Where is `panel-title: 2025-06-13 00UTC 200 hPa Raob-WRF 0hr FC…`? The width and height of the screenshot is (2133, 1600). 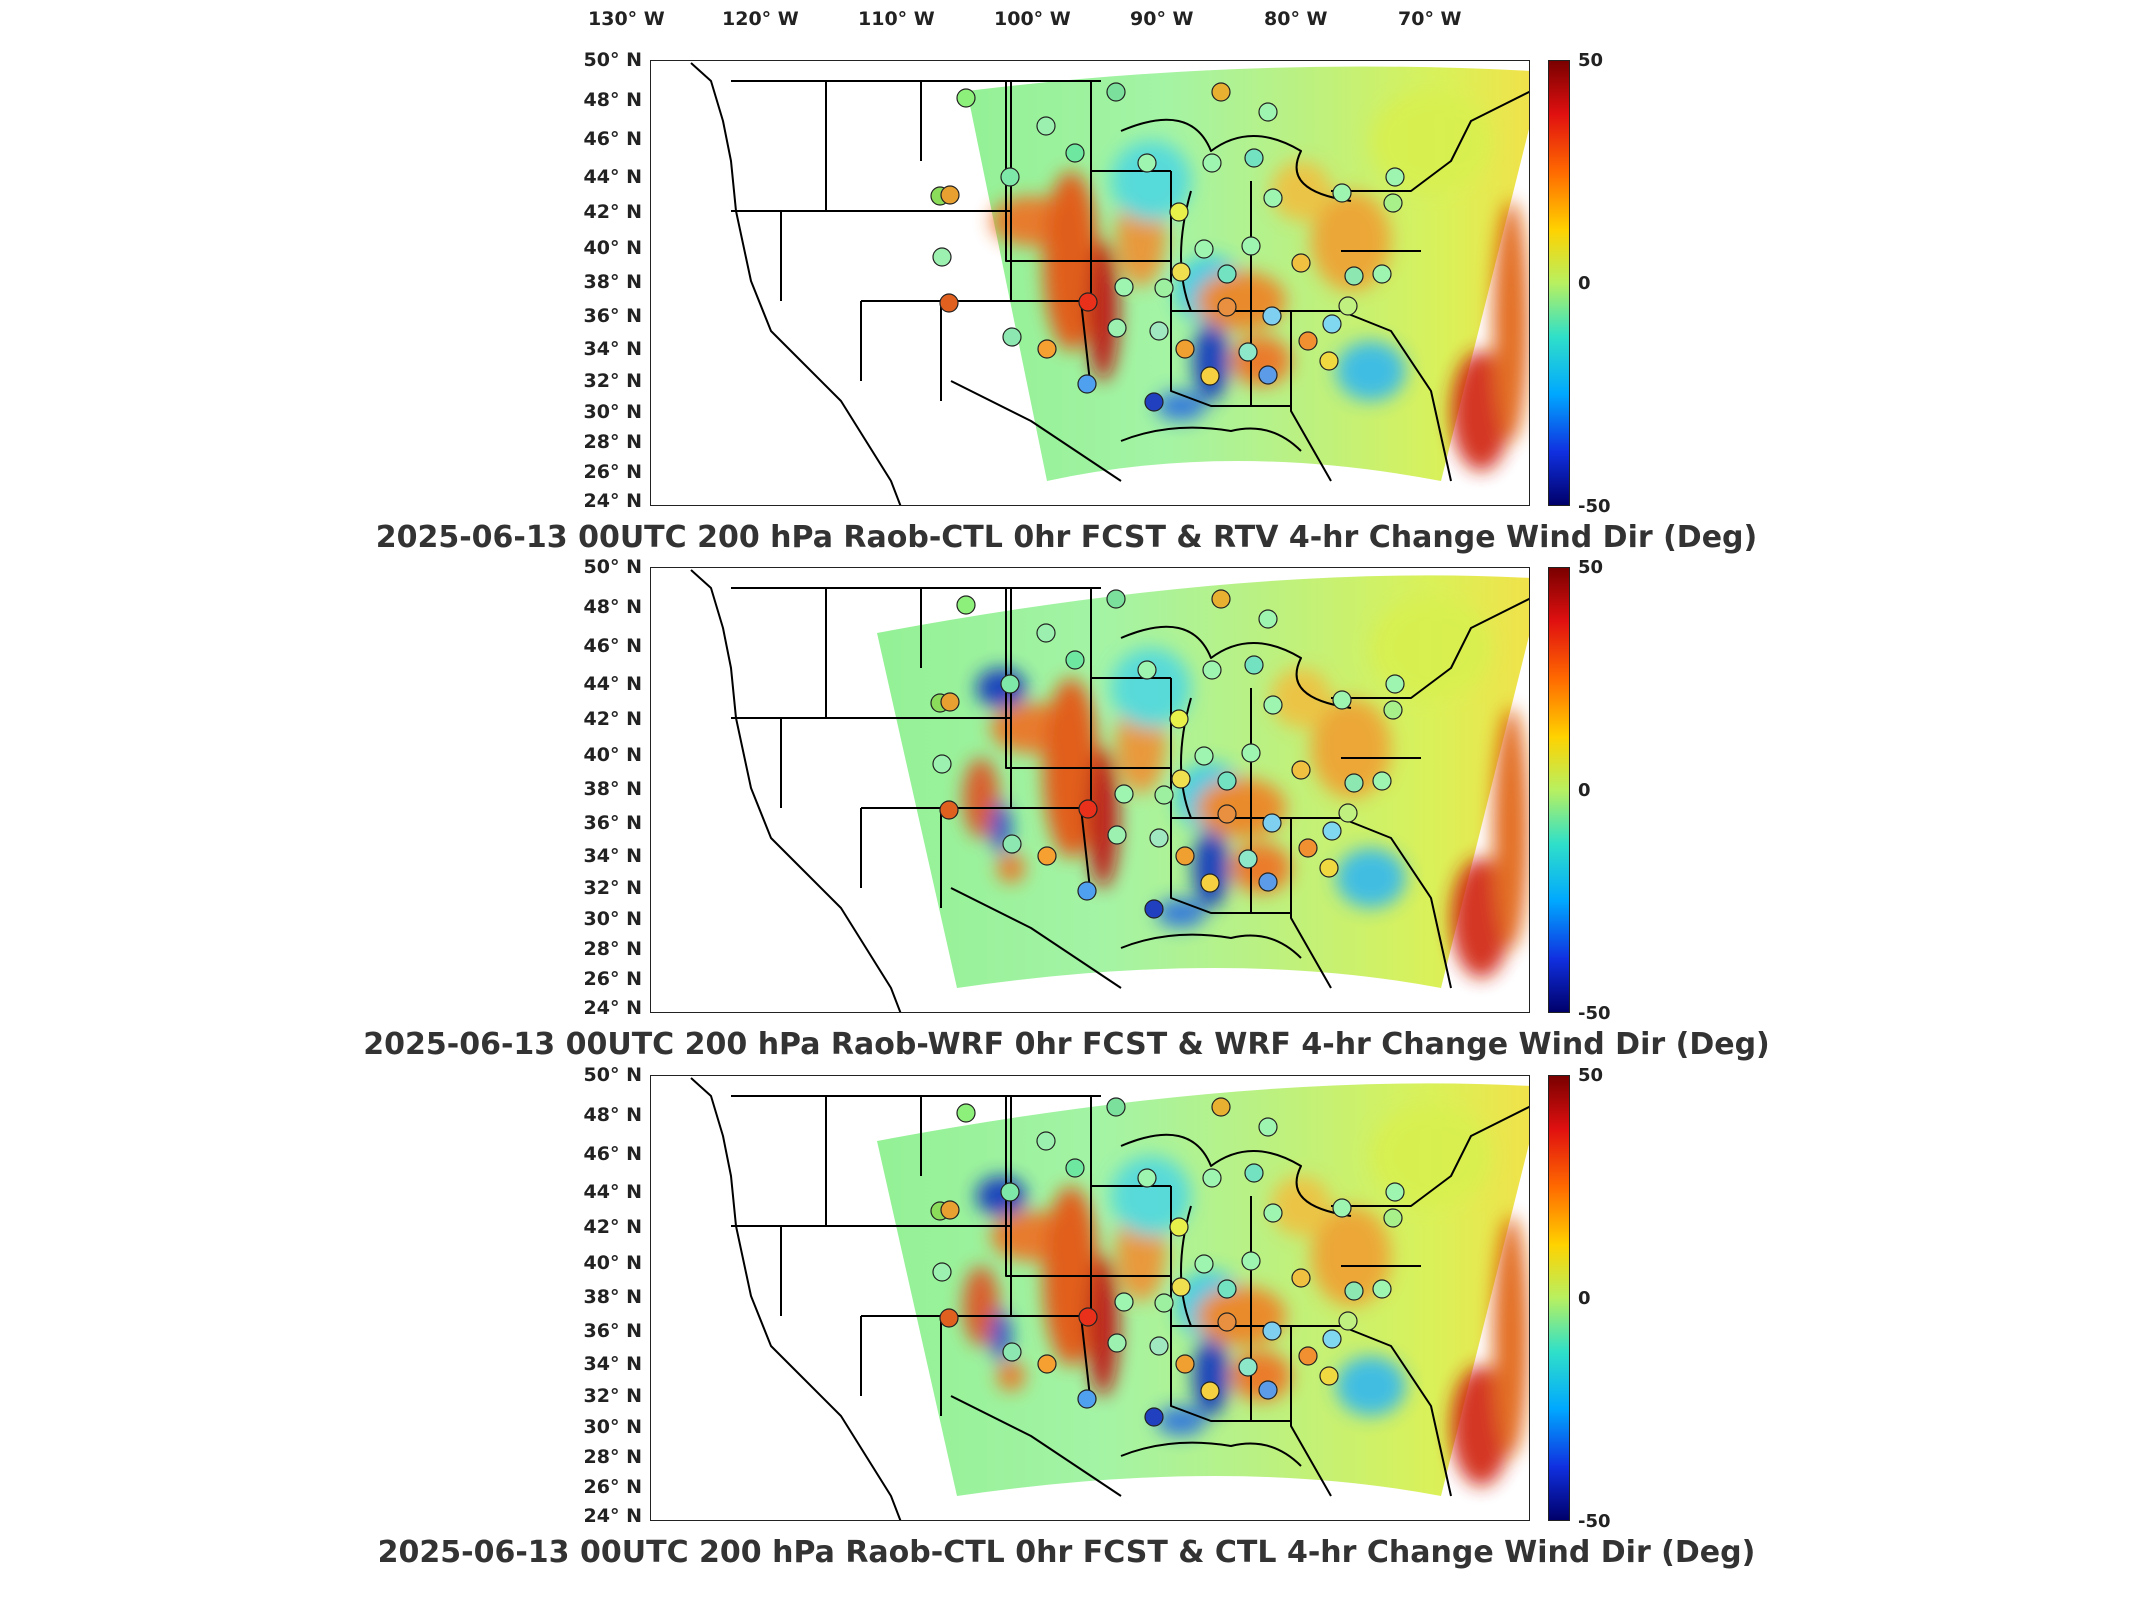 panel-title: 2025-06-13 00UTC 200 hPa Raob-WRF 0hr FC… is located at coordinates (1066, 1044).